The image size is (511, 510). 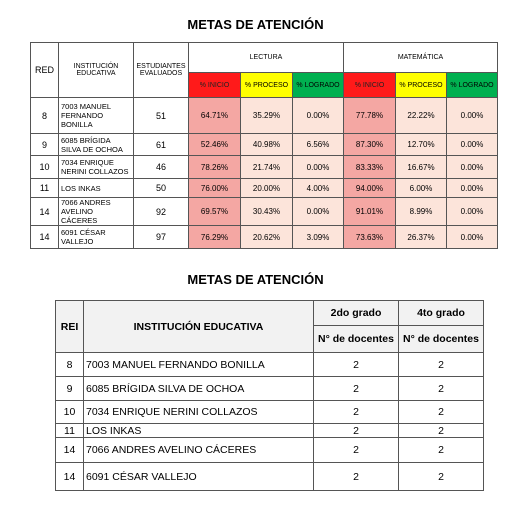 I want to click on cell: 8.99%, so click(x=421, y=211).